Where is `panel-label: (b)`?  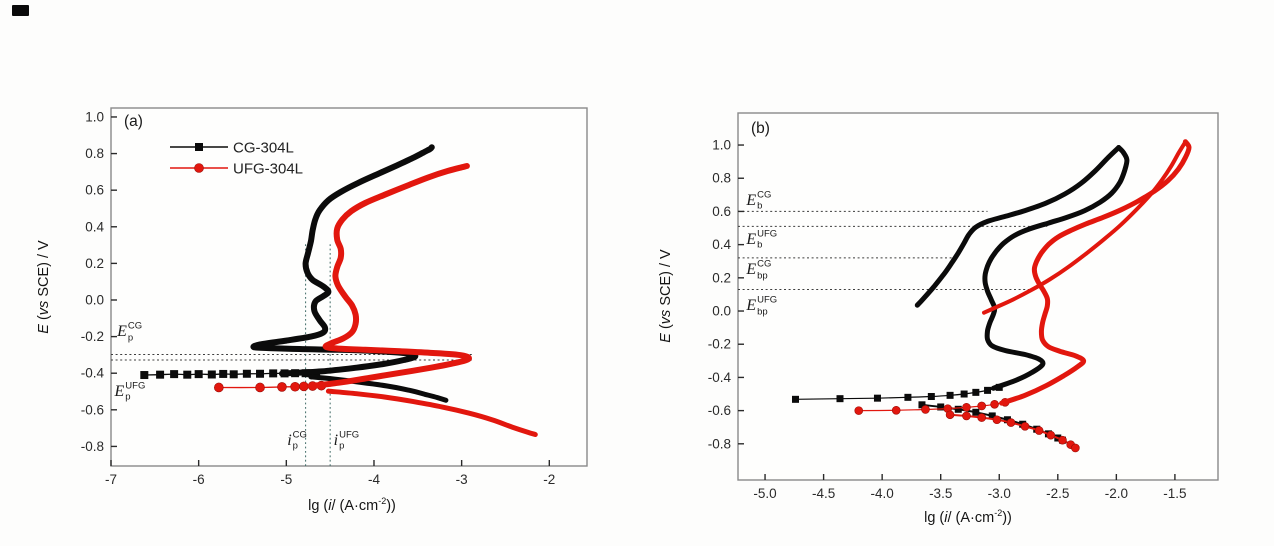
panel-label: (b) is located at coordinates (760, 128).